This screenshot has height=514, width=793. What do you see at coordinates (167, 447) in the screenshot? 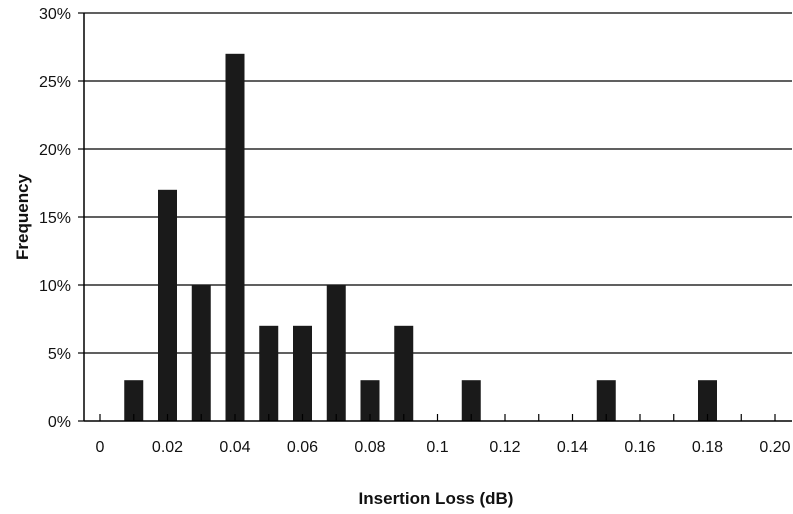
I see `x-tick-label: 0.02` at bounding box center [167, 447].